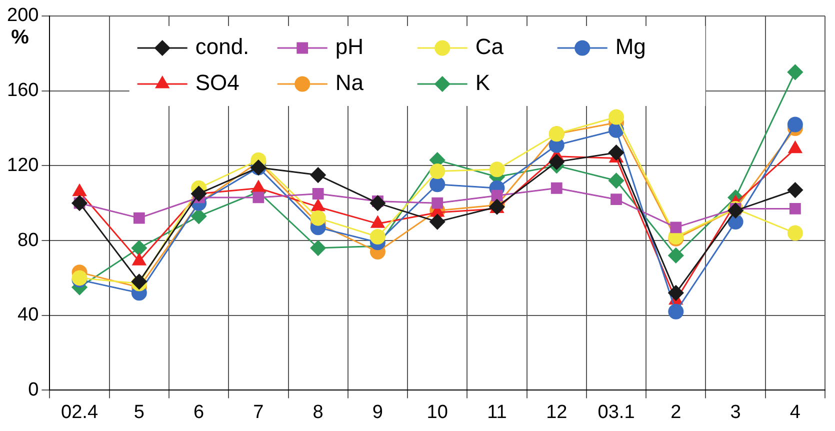 The height and width of the screenshot is (431, 835). Describe the element at coordinates (139, 412) in the screenshot. I see `x-tick-label: 5` at that location.